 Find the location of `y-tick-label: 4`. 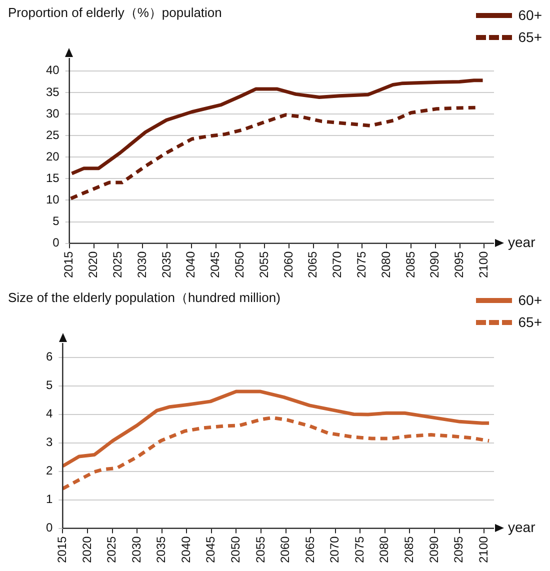

y-tick-label: 4 is located at coordinates (49, 413).